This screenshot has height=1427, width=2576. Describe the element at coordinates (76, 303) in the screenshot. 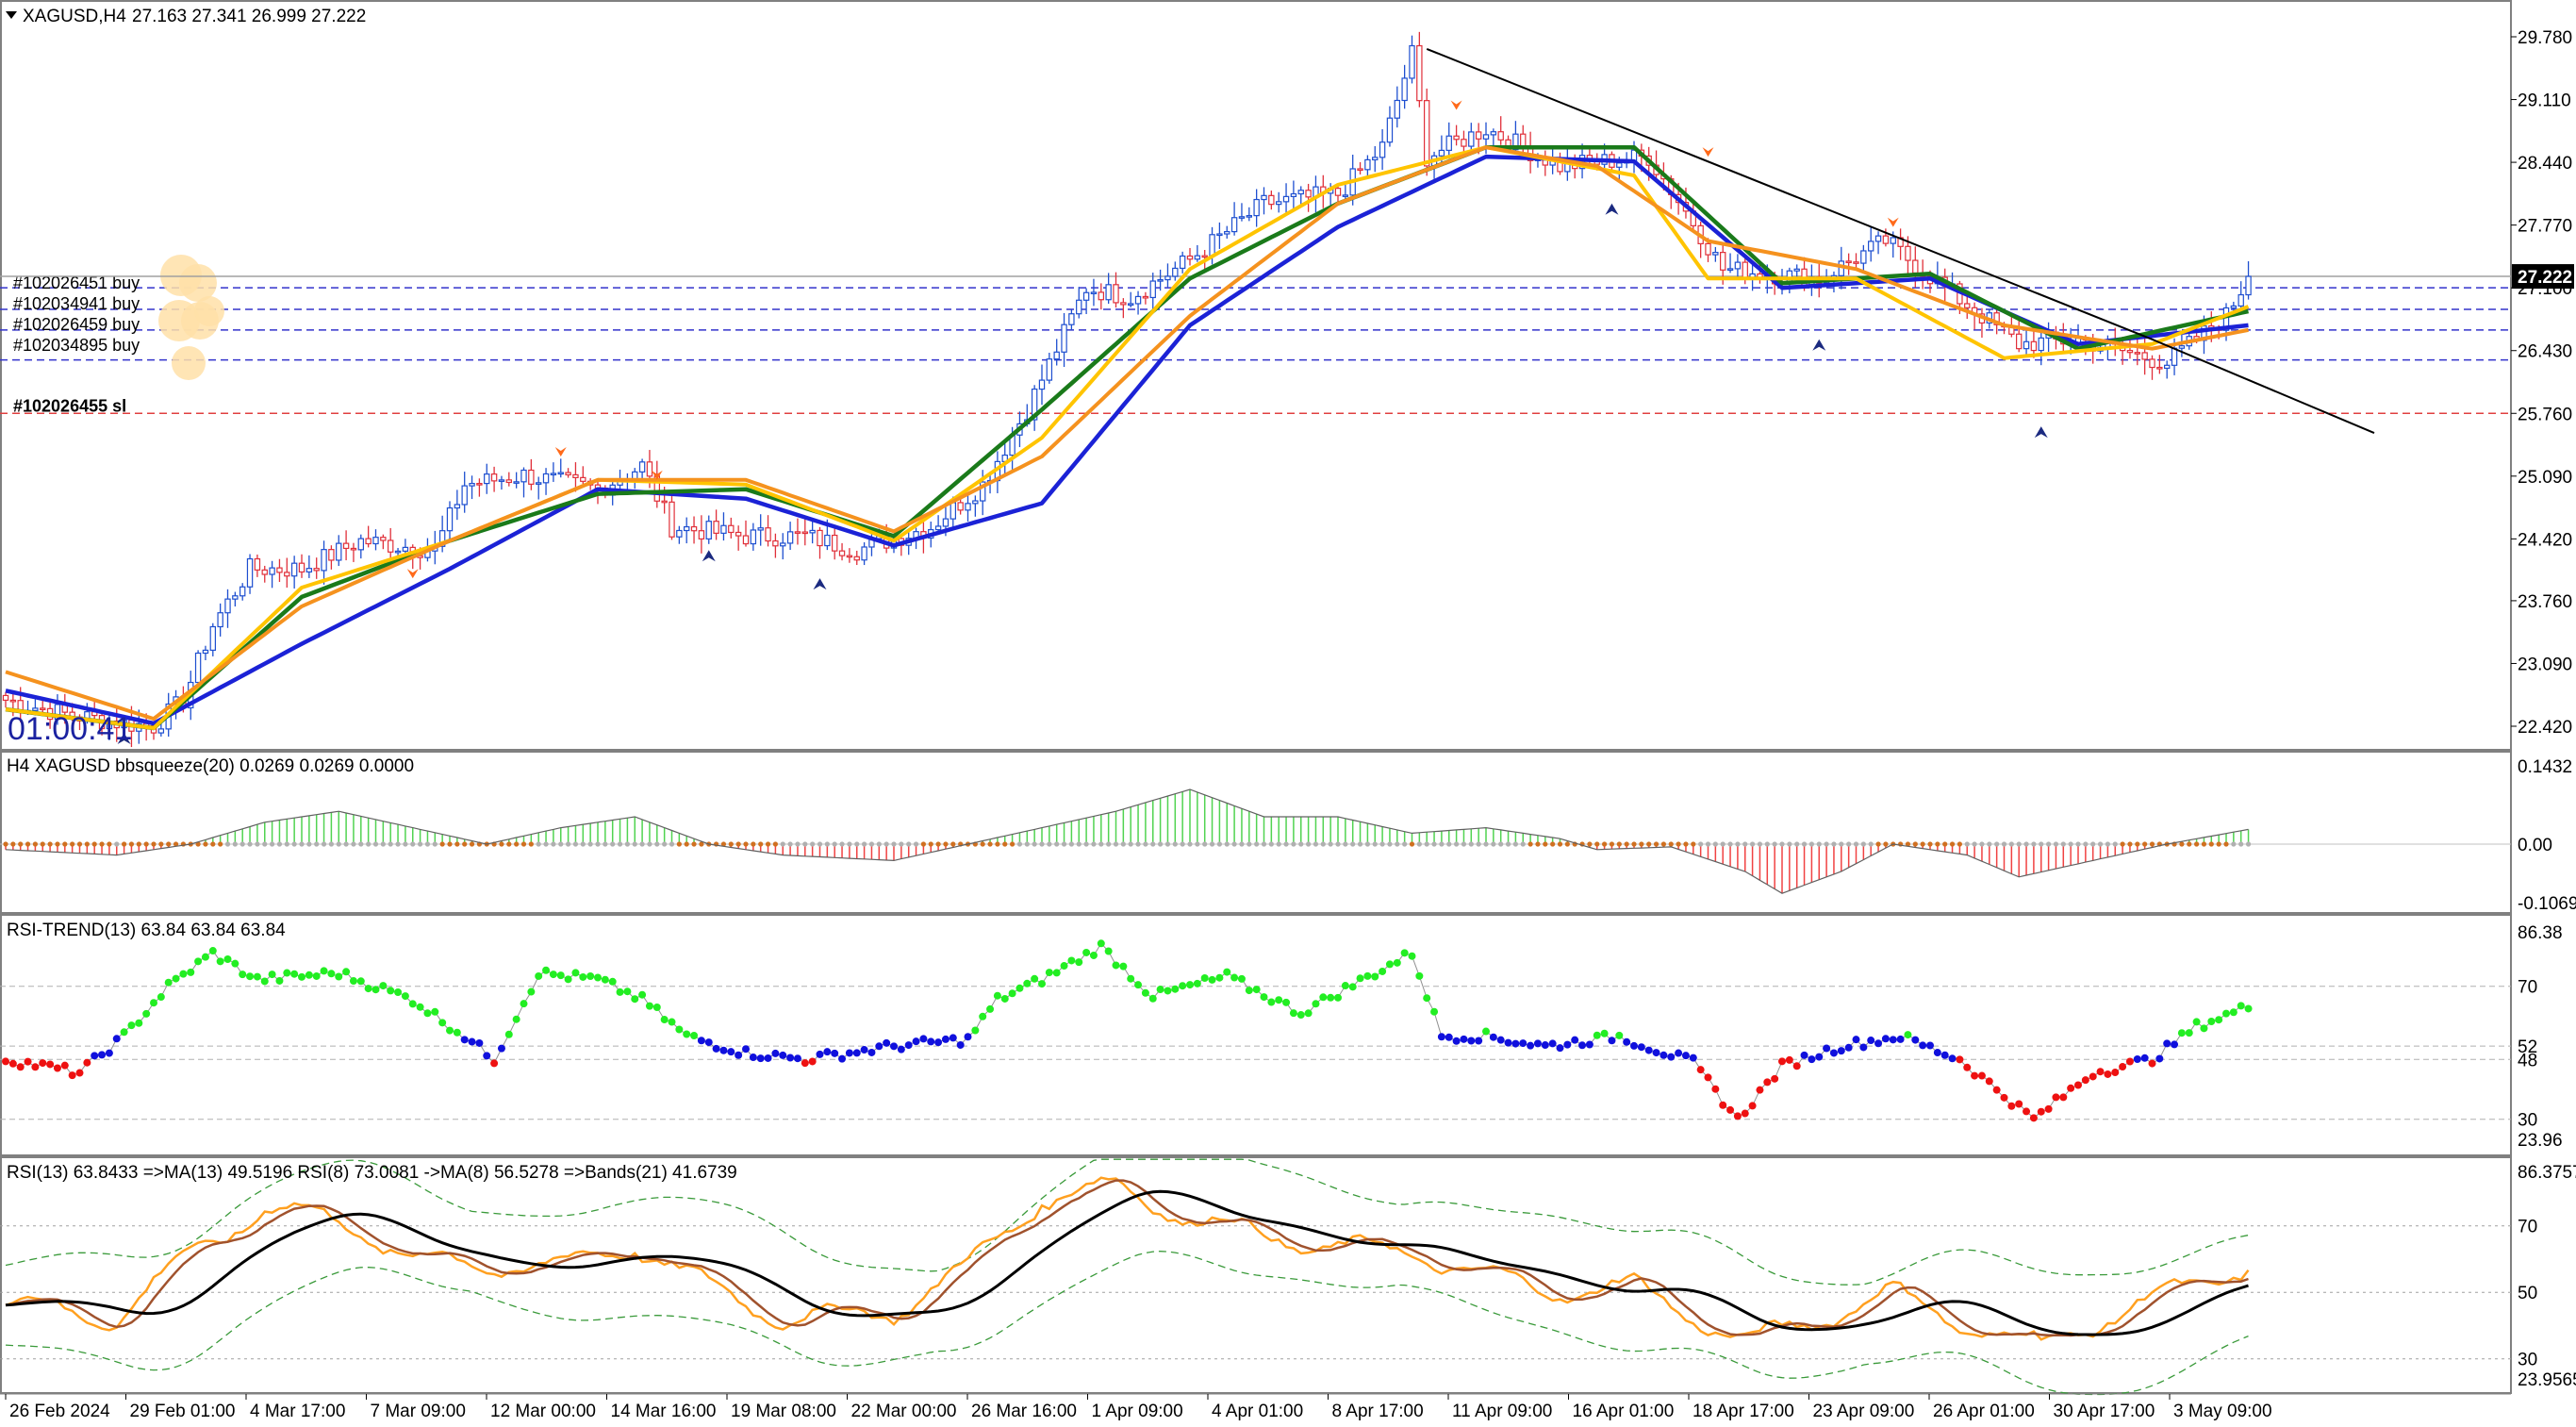

I see `order-label: #102034941 buy` at that location.